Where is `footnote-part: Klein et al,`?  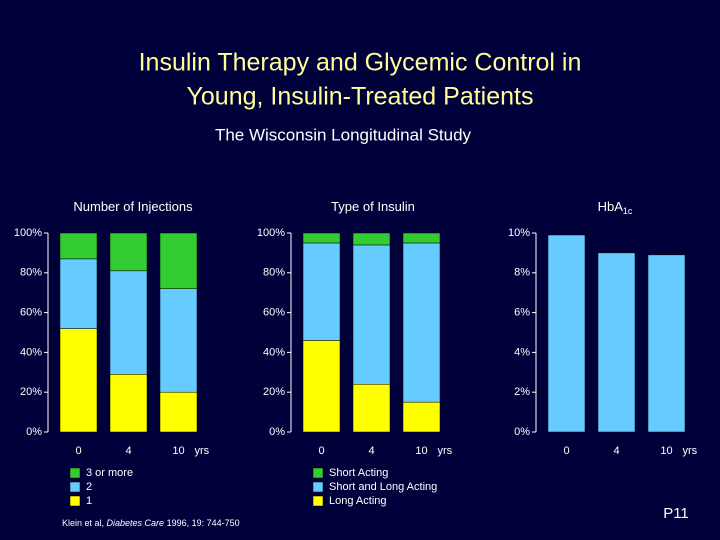 footnote-part: Klein et al, is located at coordinates (84, 523).